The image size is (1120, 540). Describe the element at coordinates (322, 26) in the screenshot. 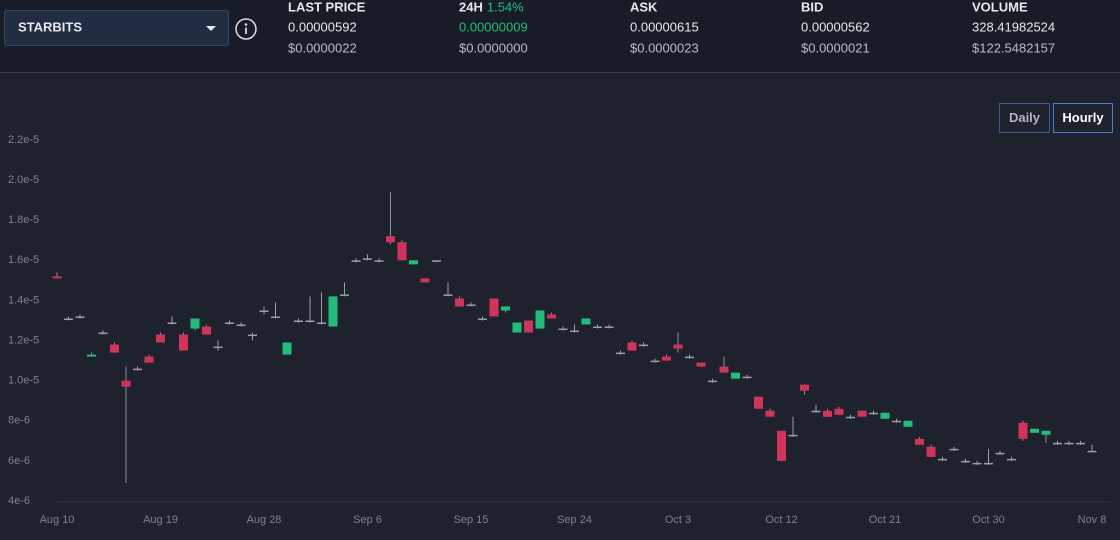

I see `stat-value: 0.00000592` at that location.